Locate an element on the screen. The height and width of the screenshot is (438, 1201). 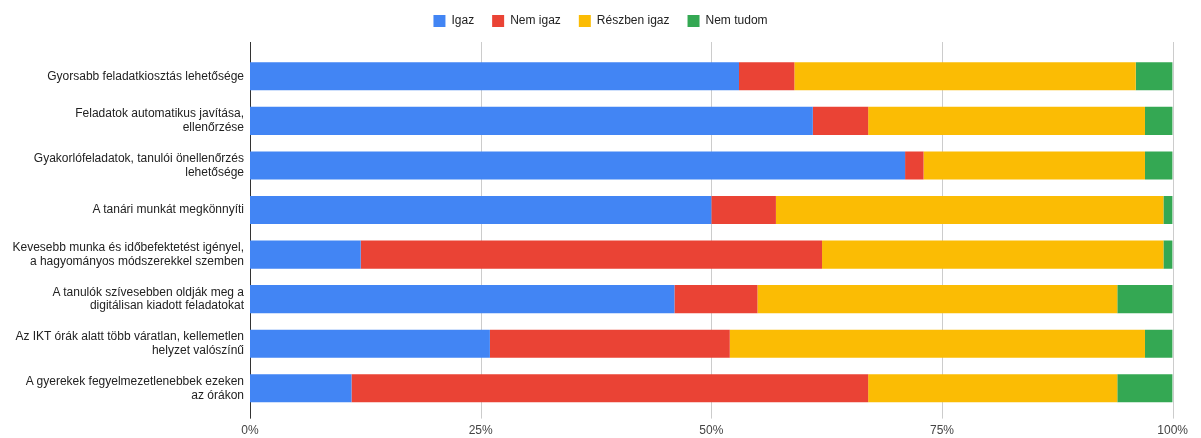
x-tick-label: 25% is located at coordinates (480, 430).